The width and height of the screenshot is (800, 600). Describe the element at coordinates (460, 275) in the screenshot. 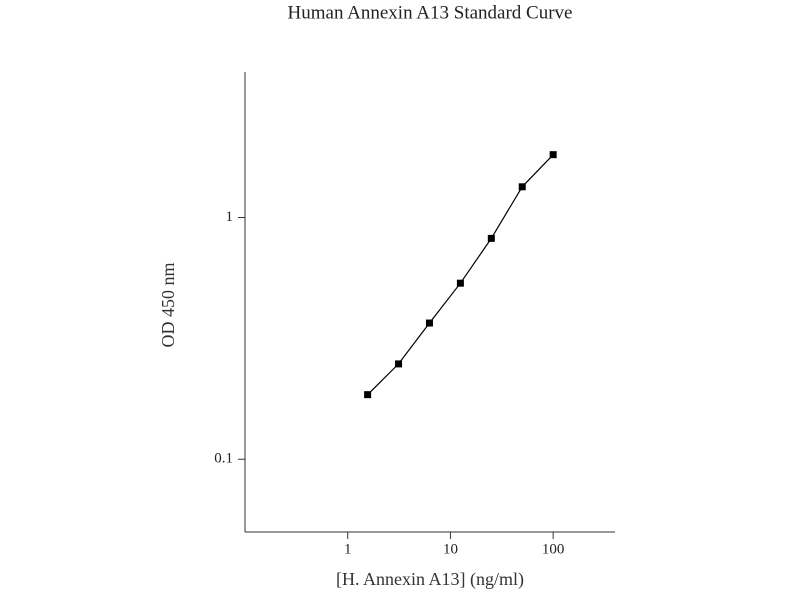

I see `curve` at that location.